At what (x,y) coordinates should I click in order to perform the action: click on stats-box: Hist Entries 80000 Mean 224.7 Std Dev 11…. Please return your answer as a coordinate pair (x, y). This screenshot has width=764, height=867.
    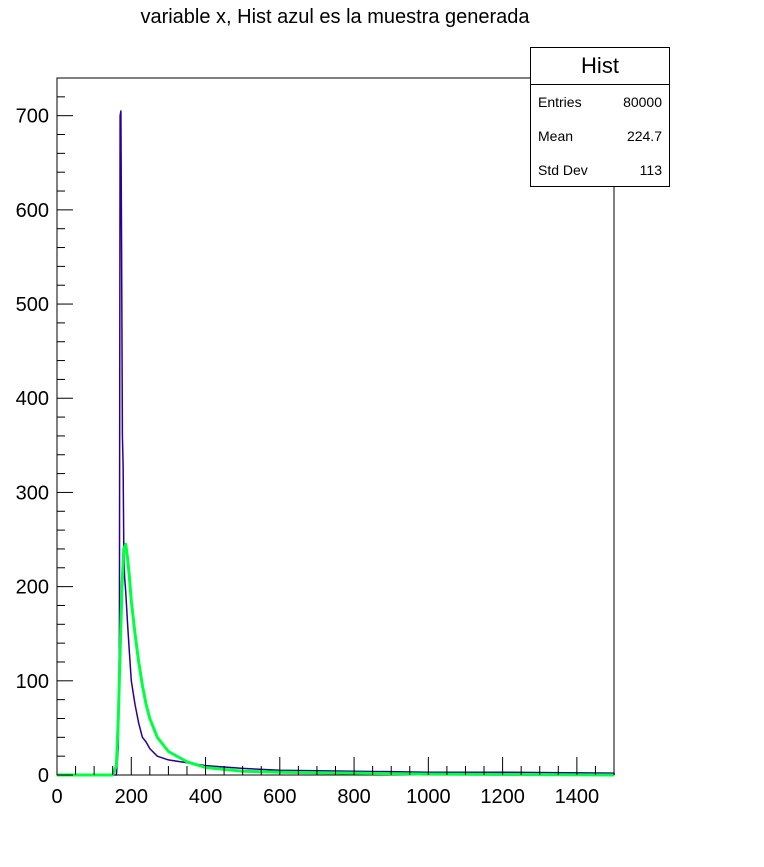
    Looking at the image, I should click on (600, 117).